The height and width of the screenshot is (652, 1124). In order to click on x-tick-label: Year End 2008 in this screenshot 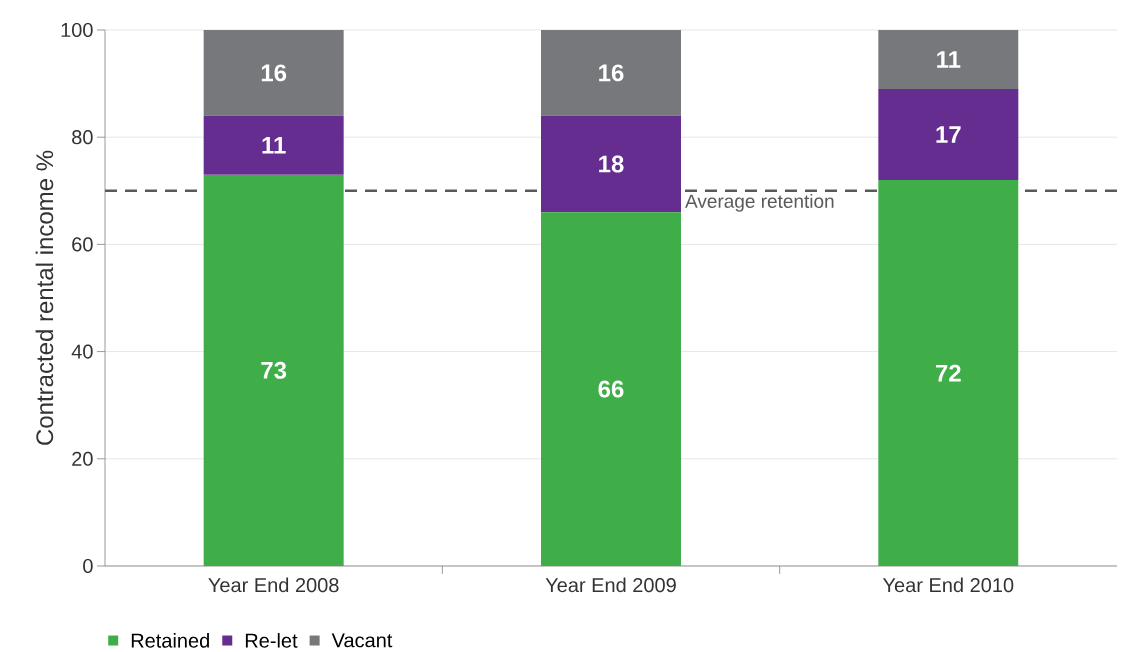, I will do `click(273, 585)`.